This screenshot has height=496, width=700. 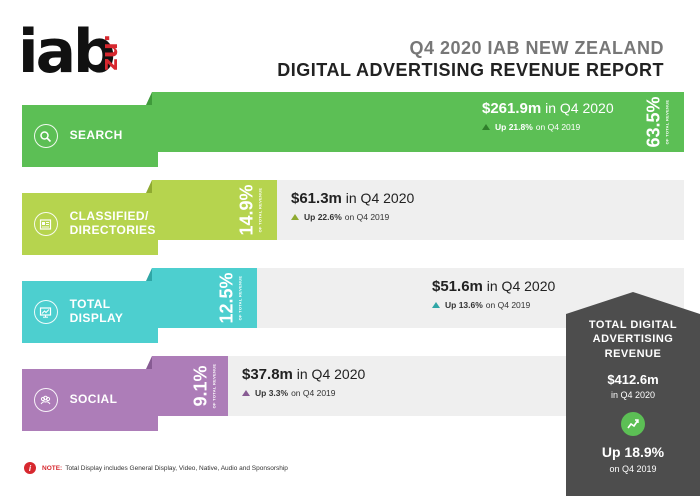 I want to click on directory-icon, so click(x=46, y=224).